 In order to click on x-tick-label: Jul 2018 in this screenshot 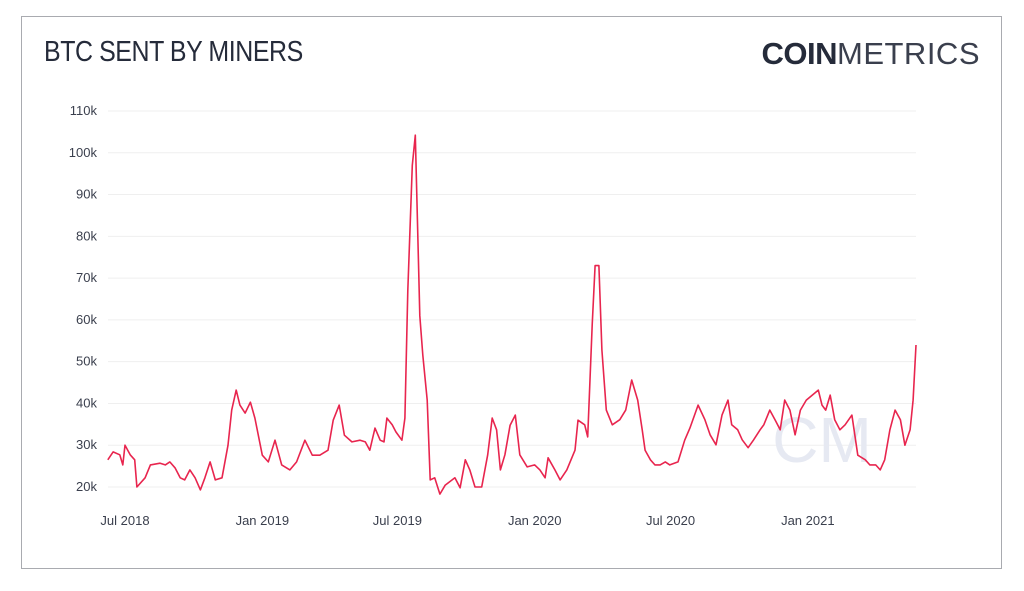, I will do `click(124, 520)`.